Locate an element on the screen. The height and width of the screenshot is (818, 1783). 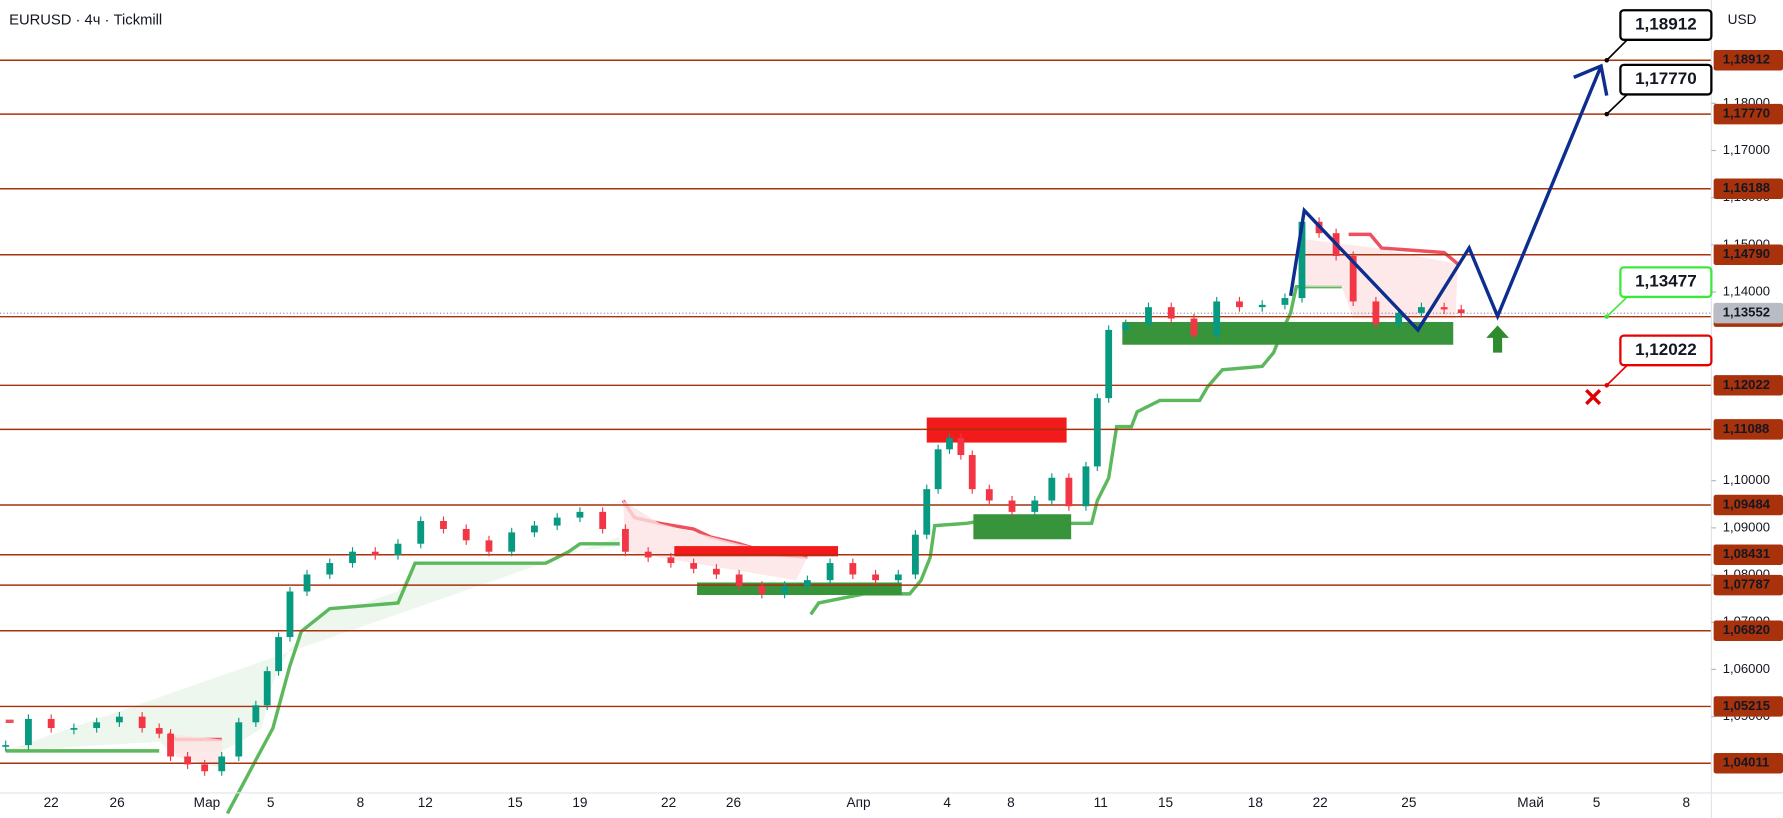
x-tick-label: 4 is located at coordinates (947, 802).